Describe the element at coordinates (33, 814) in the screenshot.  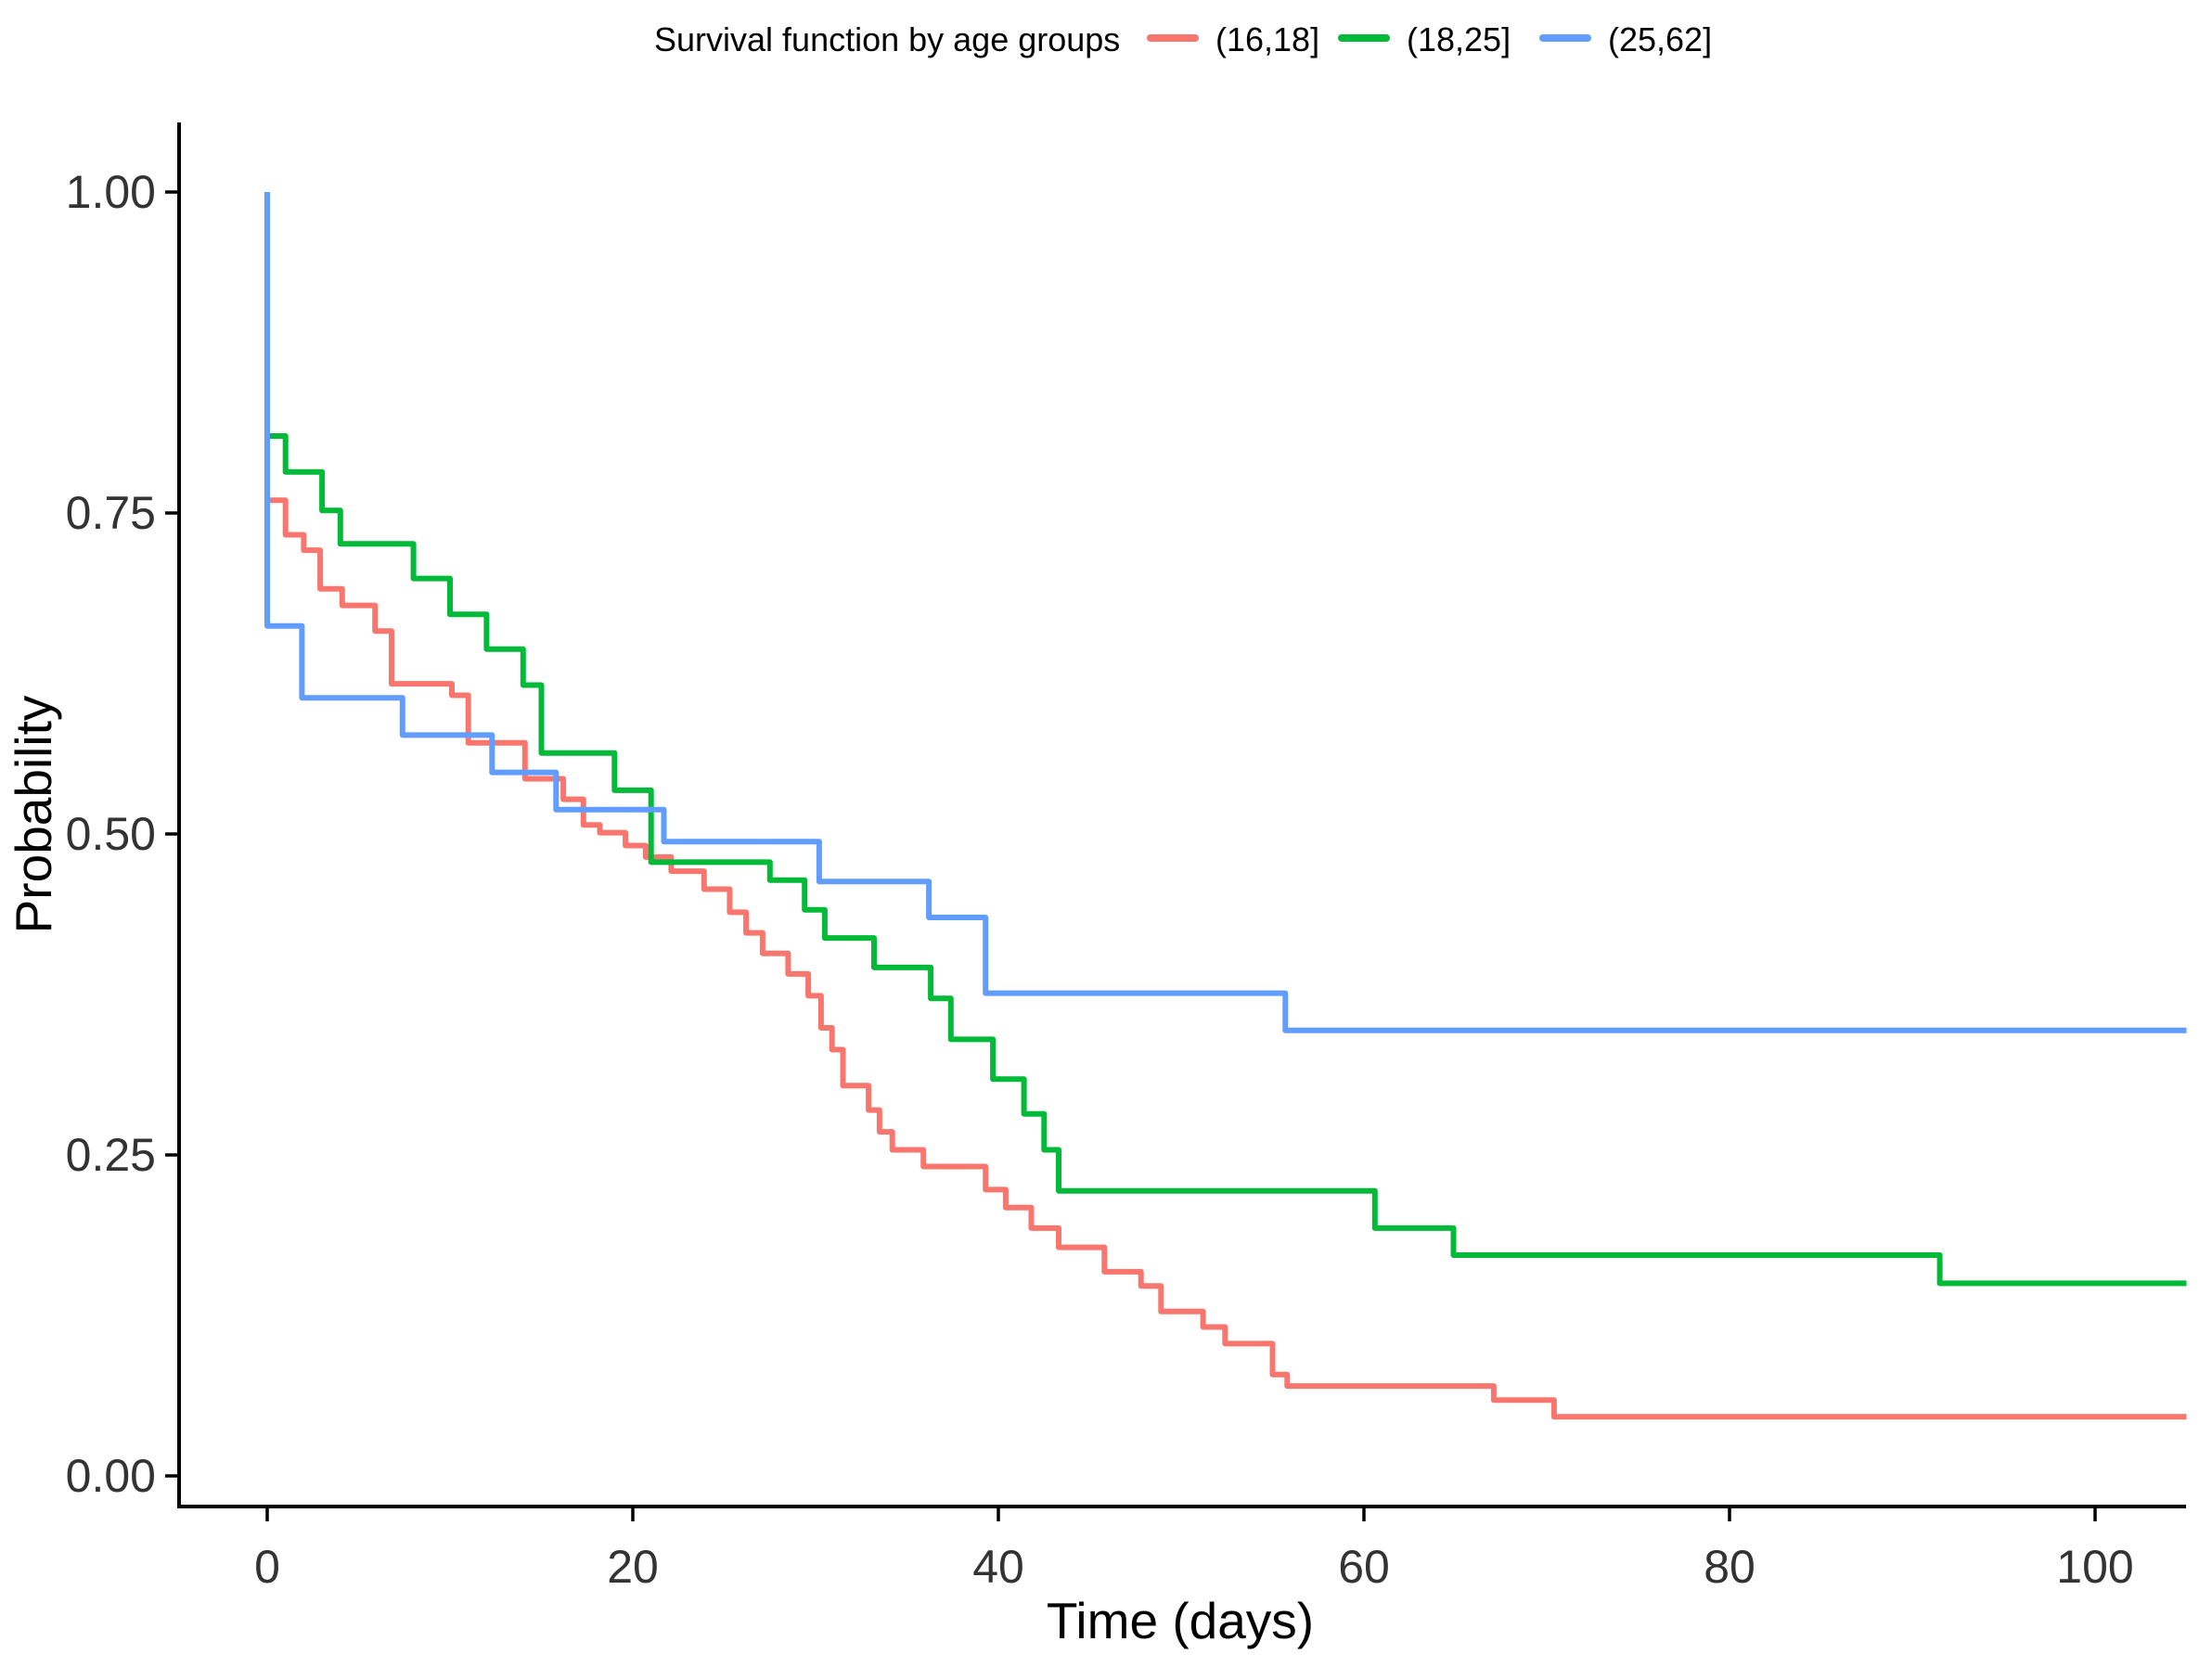
I see `y-axis-title: Probability` at that location.